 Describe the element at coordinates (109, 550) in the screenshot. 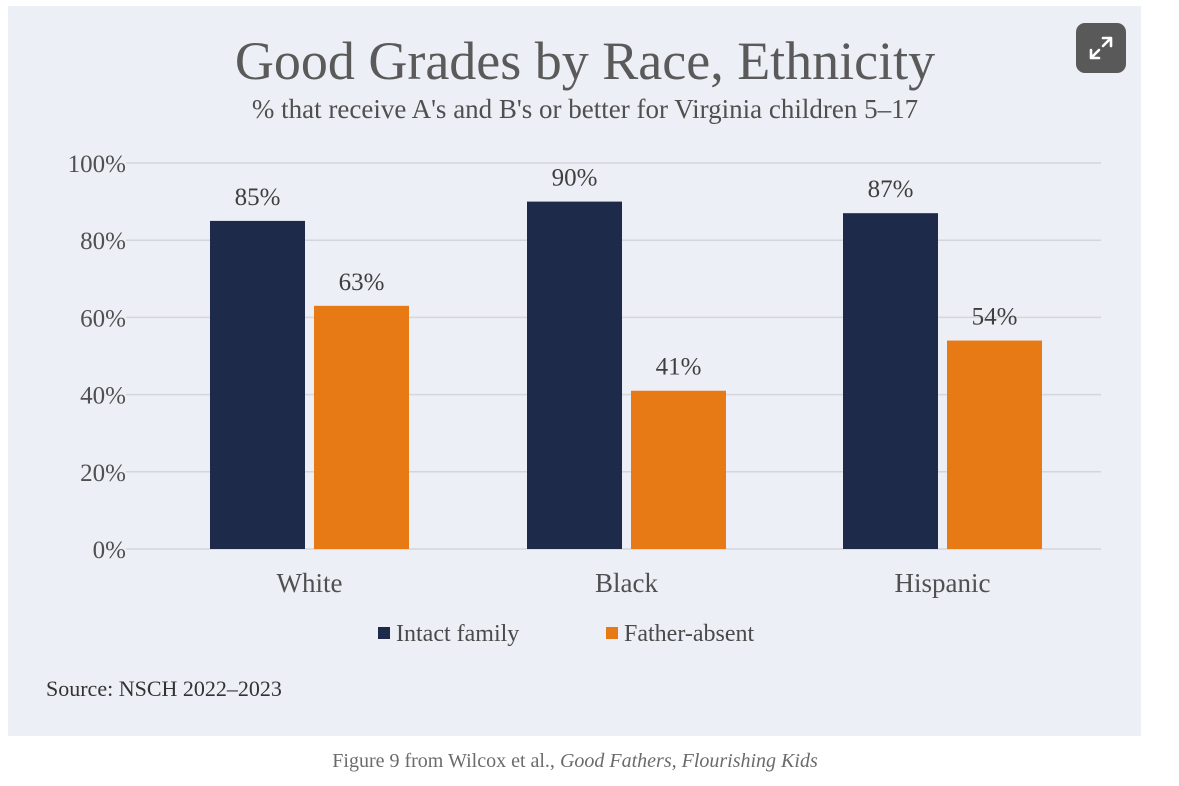

I see `y-tick-label-0: 0%` at that location.